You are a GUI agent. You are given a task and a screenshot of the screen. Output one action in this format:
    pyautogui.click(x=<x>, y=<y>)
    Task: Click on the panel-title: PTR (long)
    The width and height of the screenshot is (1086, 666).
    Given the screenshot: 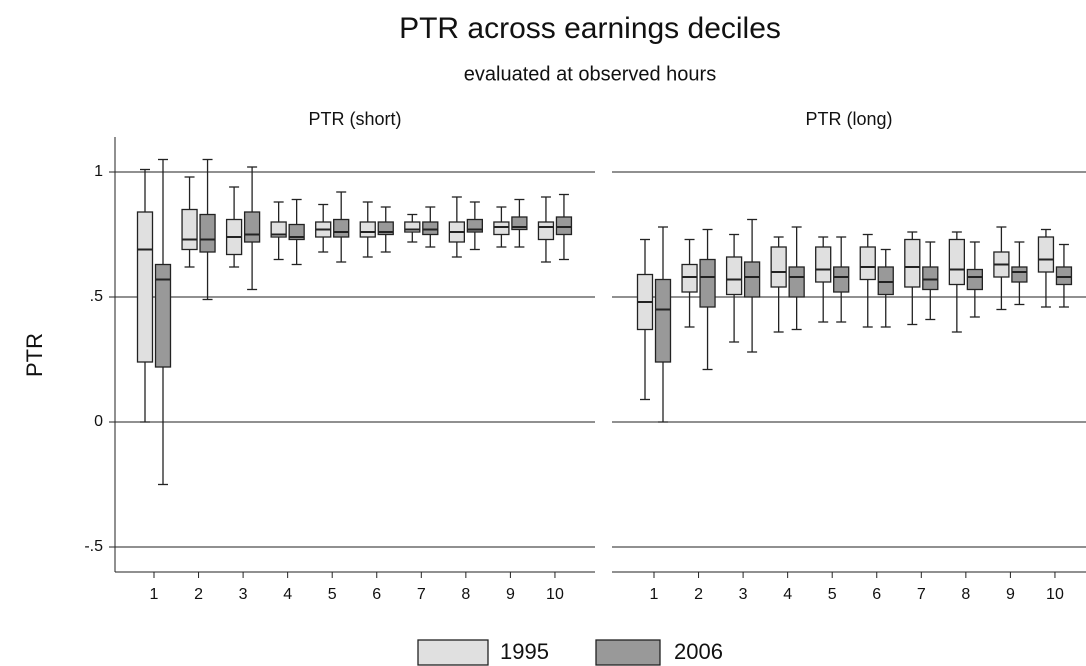 What is the action you would take?
    pyautogui.click(x=848, y=119)
    